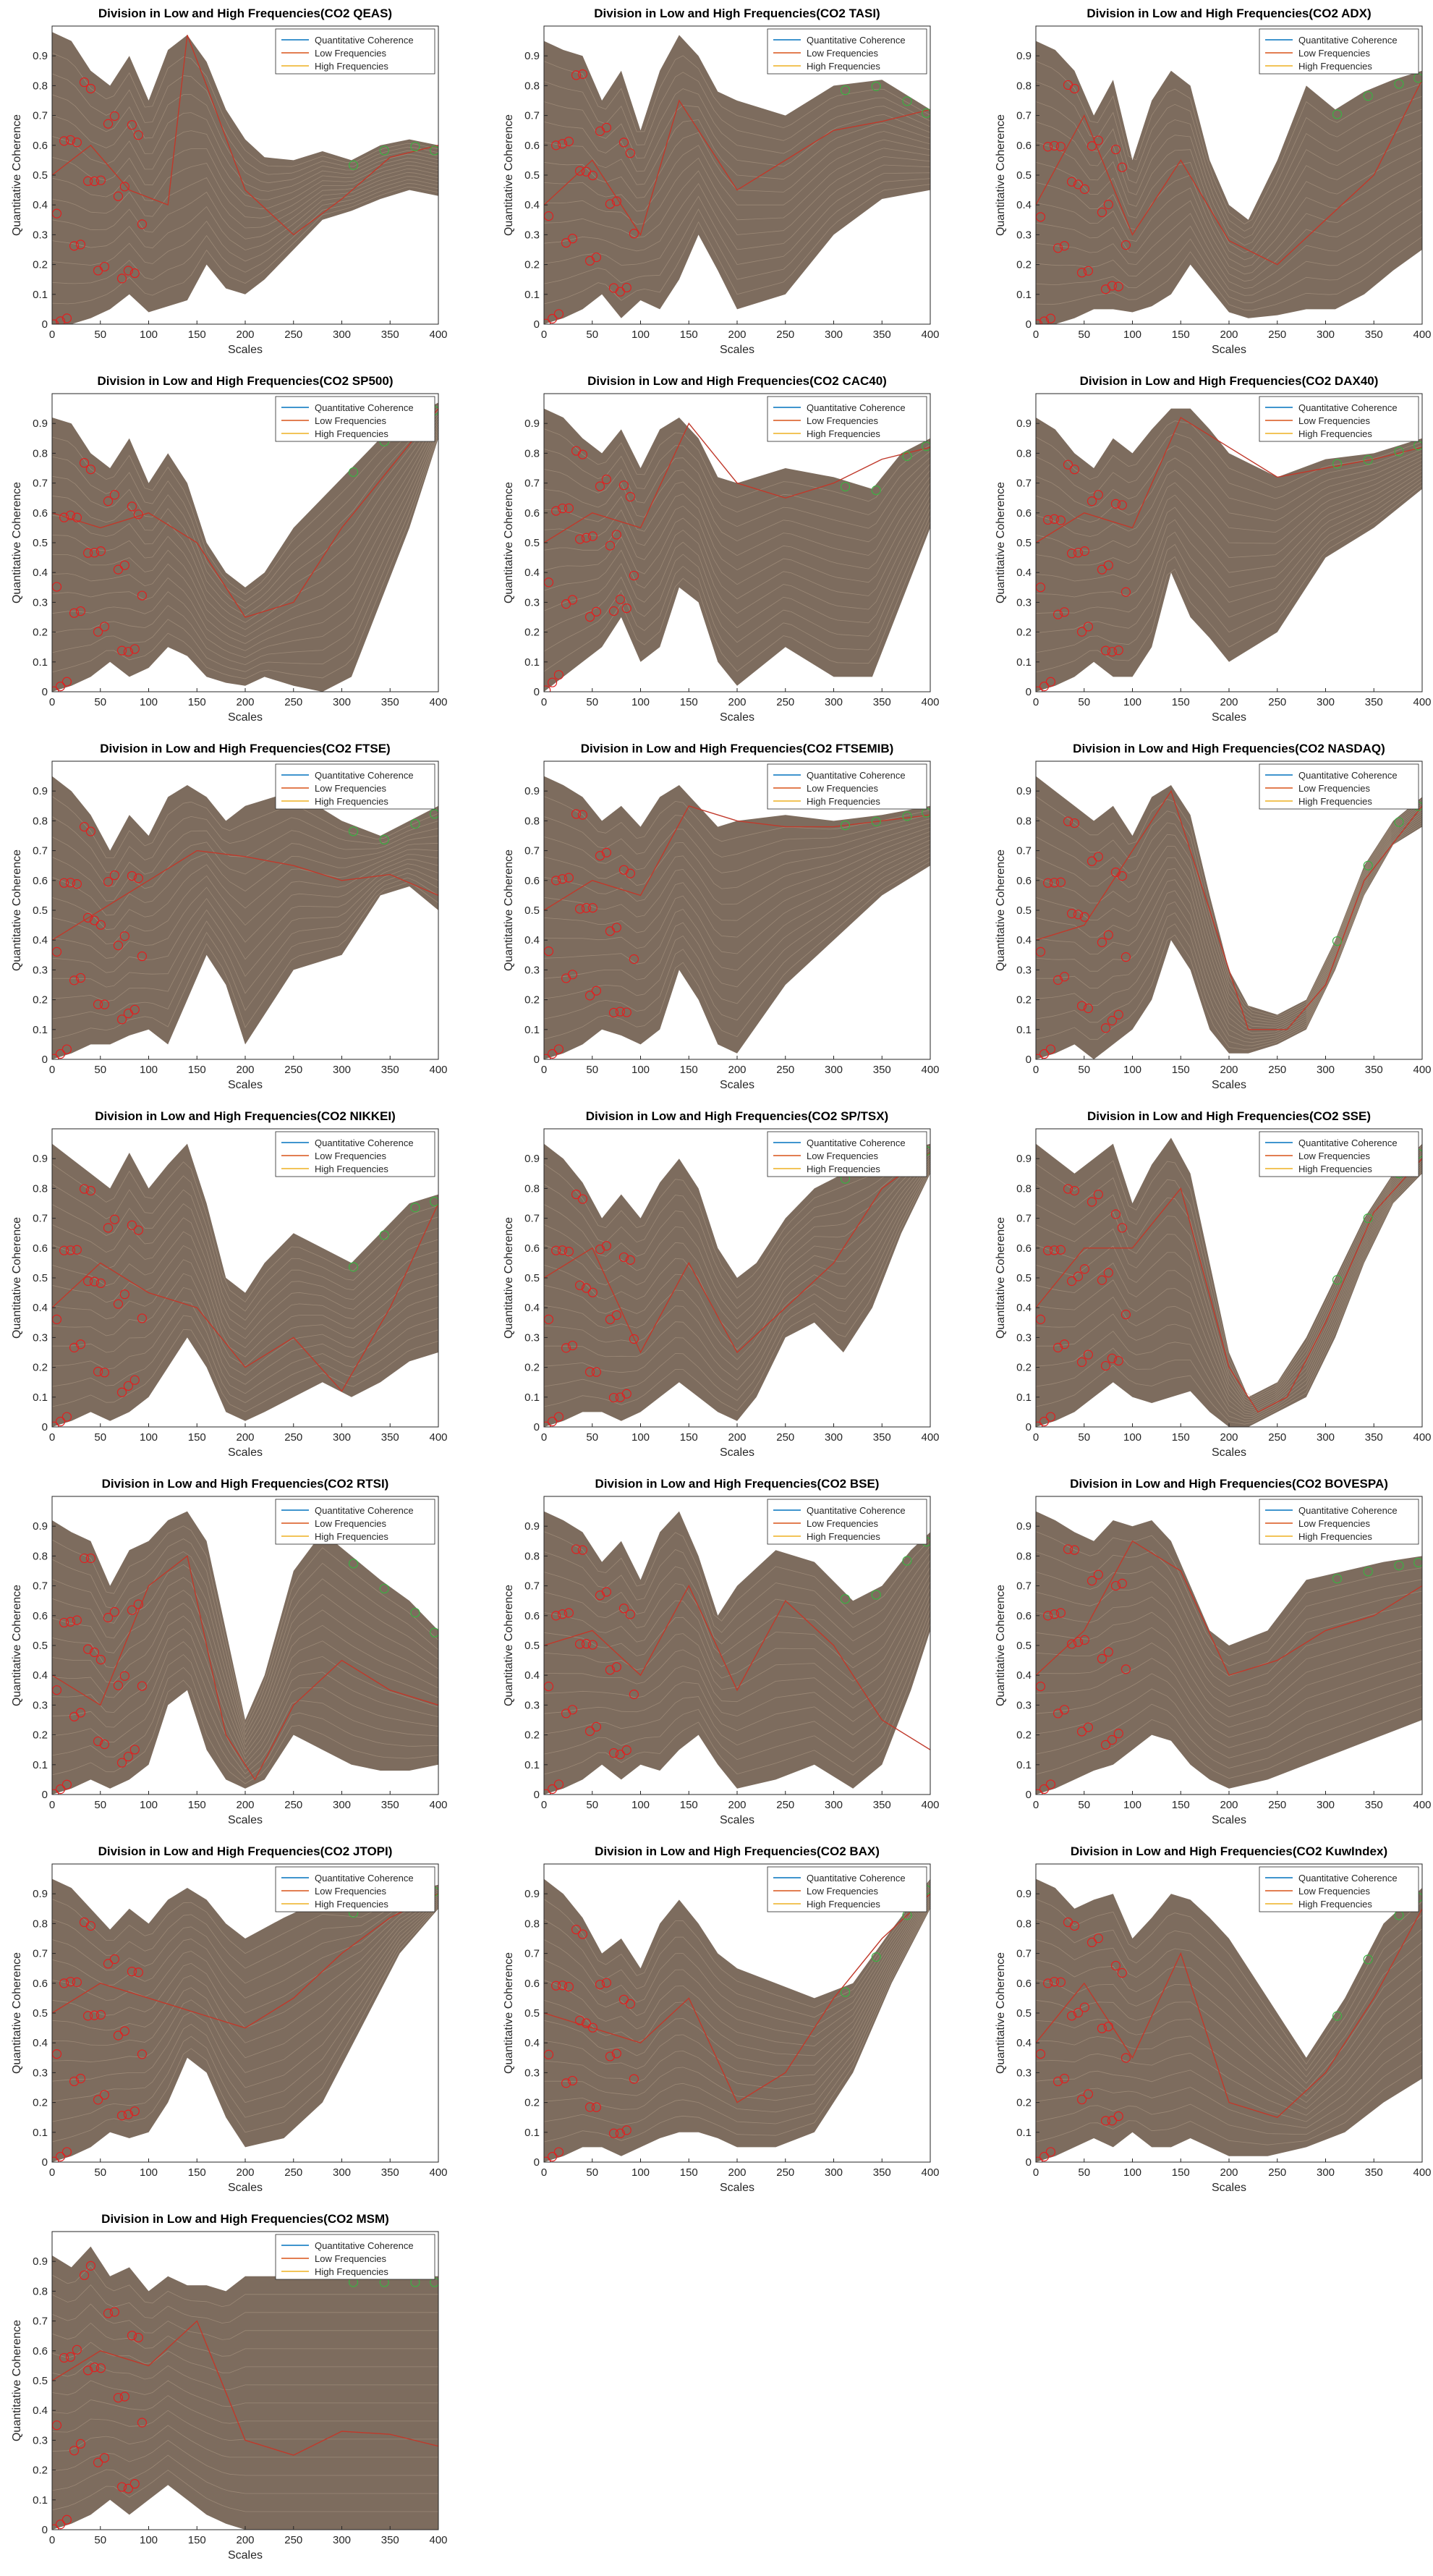 The height and width of the screenshot is (2576, 1433). Describe the element at coordinates (1024, 1705) in the screenshot. I see `y-tick-label: 0.3` at that location.